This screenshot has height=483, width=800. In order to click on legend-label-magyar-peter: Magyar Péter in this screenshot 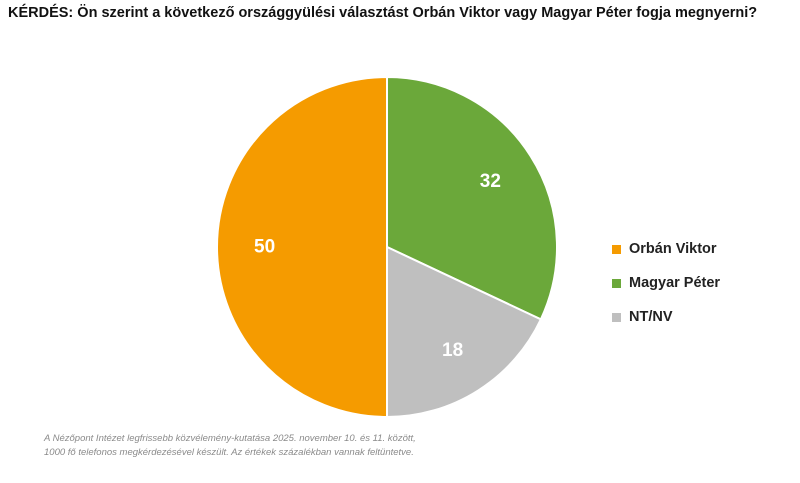, I will do `click(675, 283)`.